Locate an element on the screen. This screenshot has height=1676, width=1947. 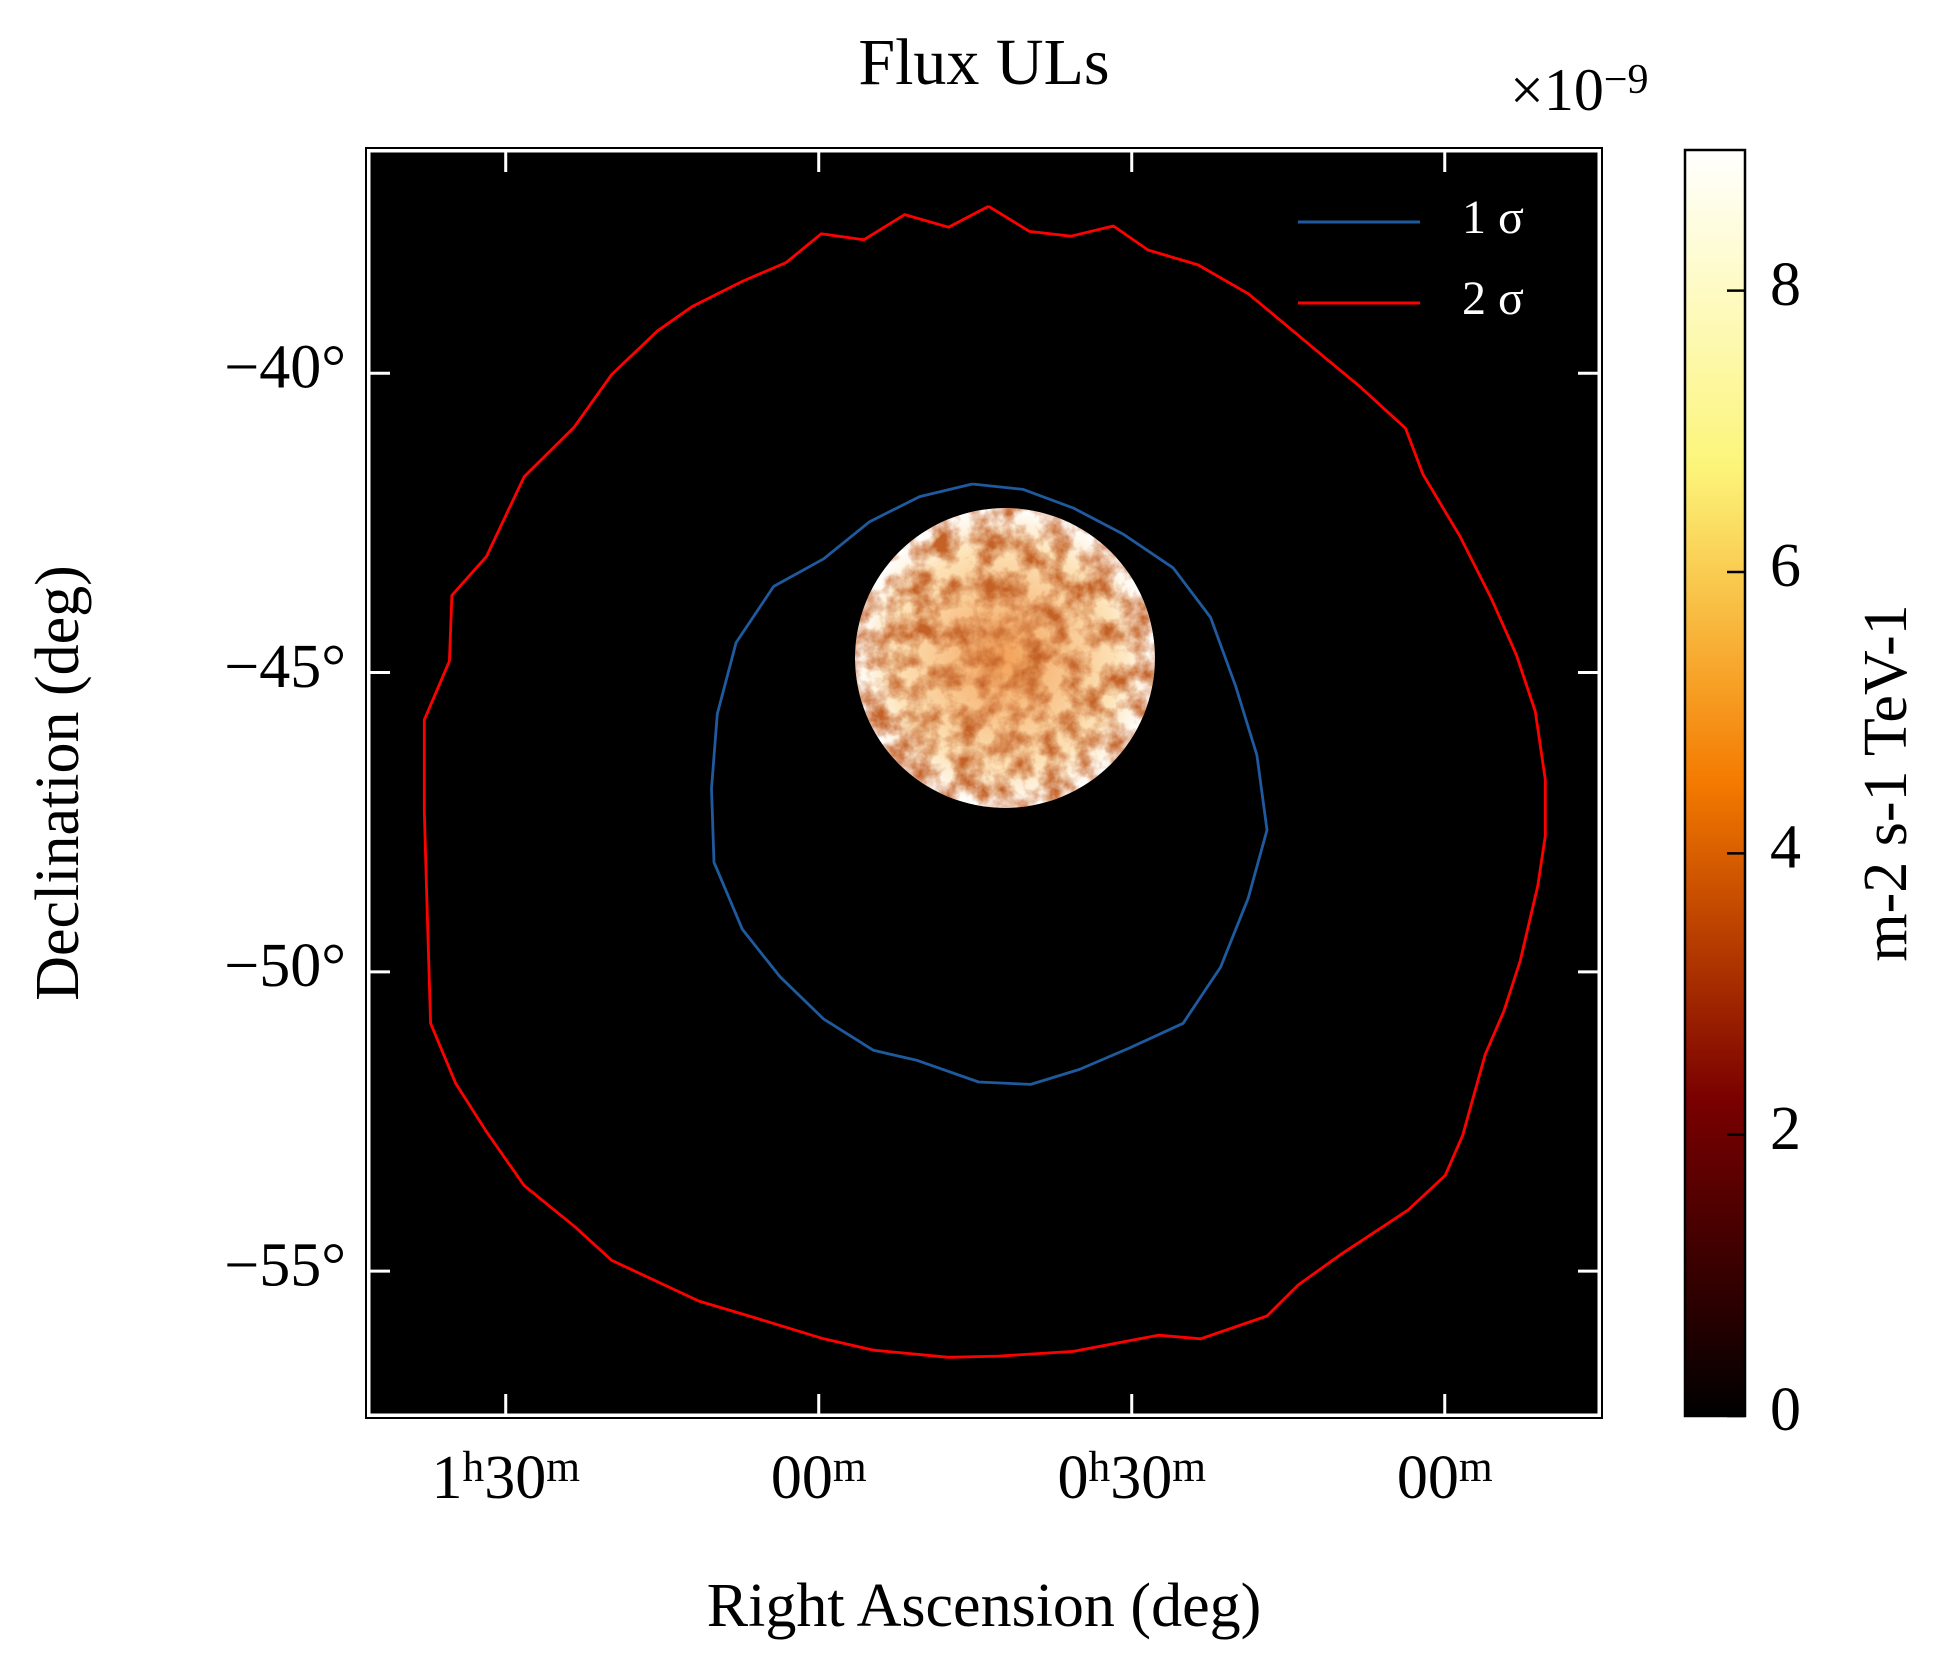
flux-map is located at coordinates (1005, 658).